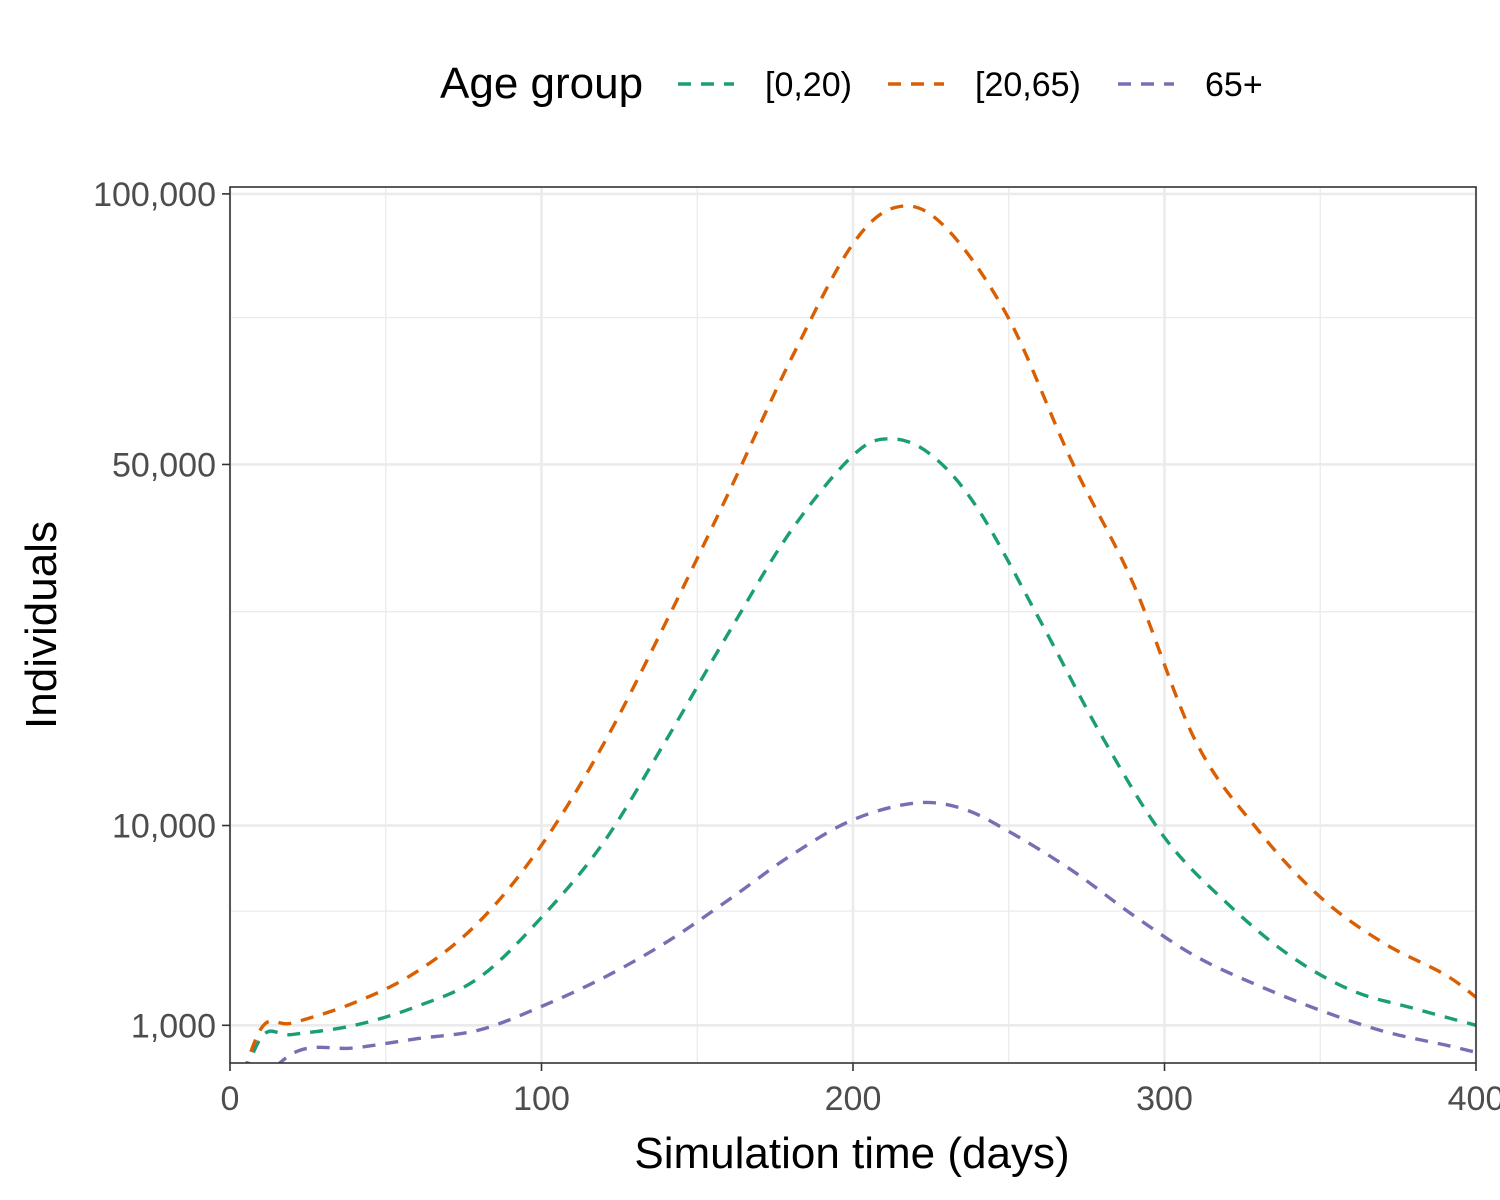 The image size is (1500, 1200). What do you see at coordinates (161, 610) in the screenshot?
I see `y-axis: 1,000 10,000 50,000 100,000` at bounding box center [161, 610].